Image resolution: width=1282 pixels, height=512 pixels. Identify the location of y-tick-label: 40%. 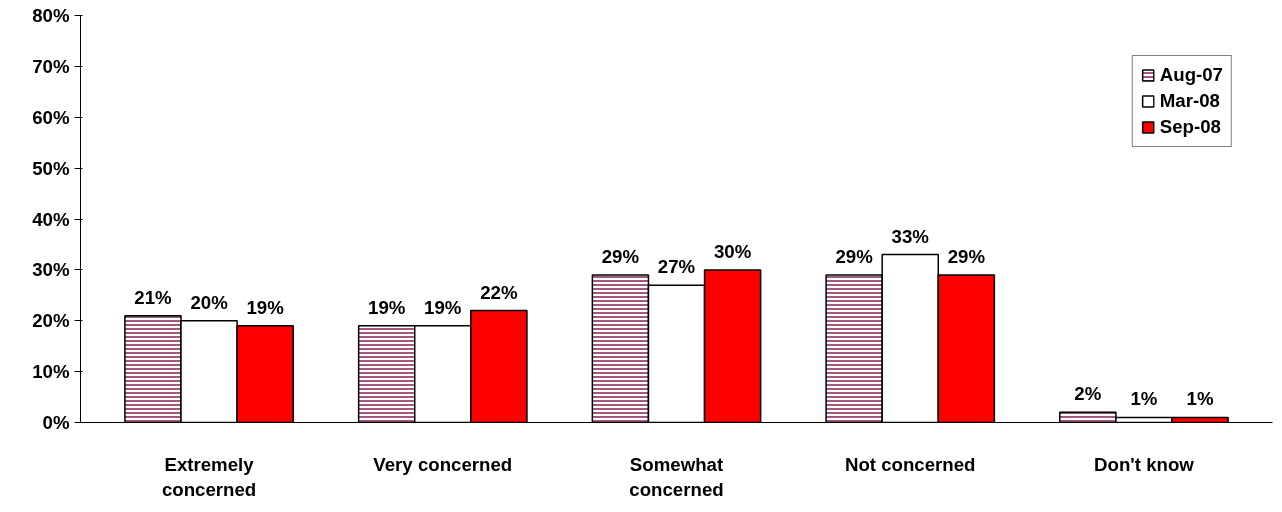
(51, 219).